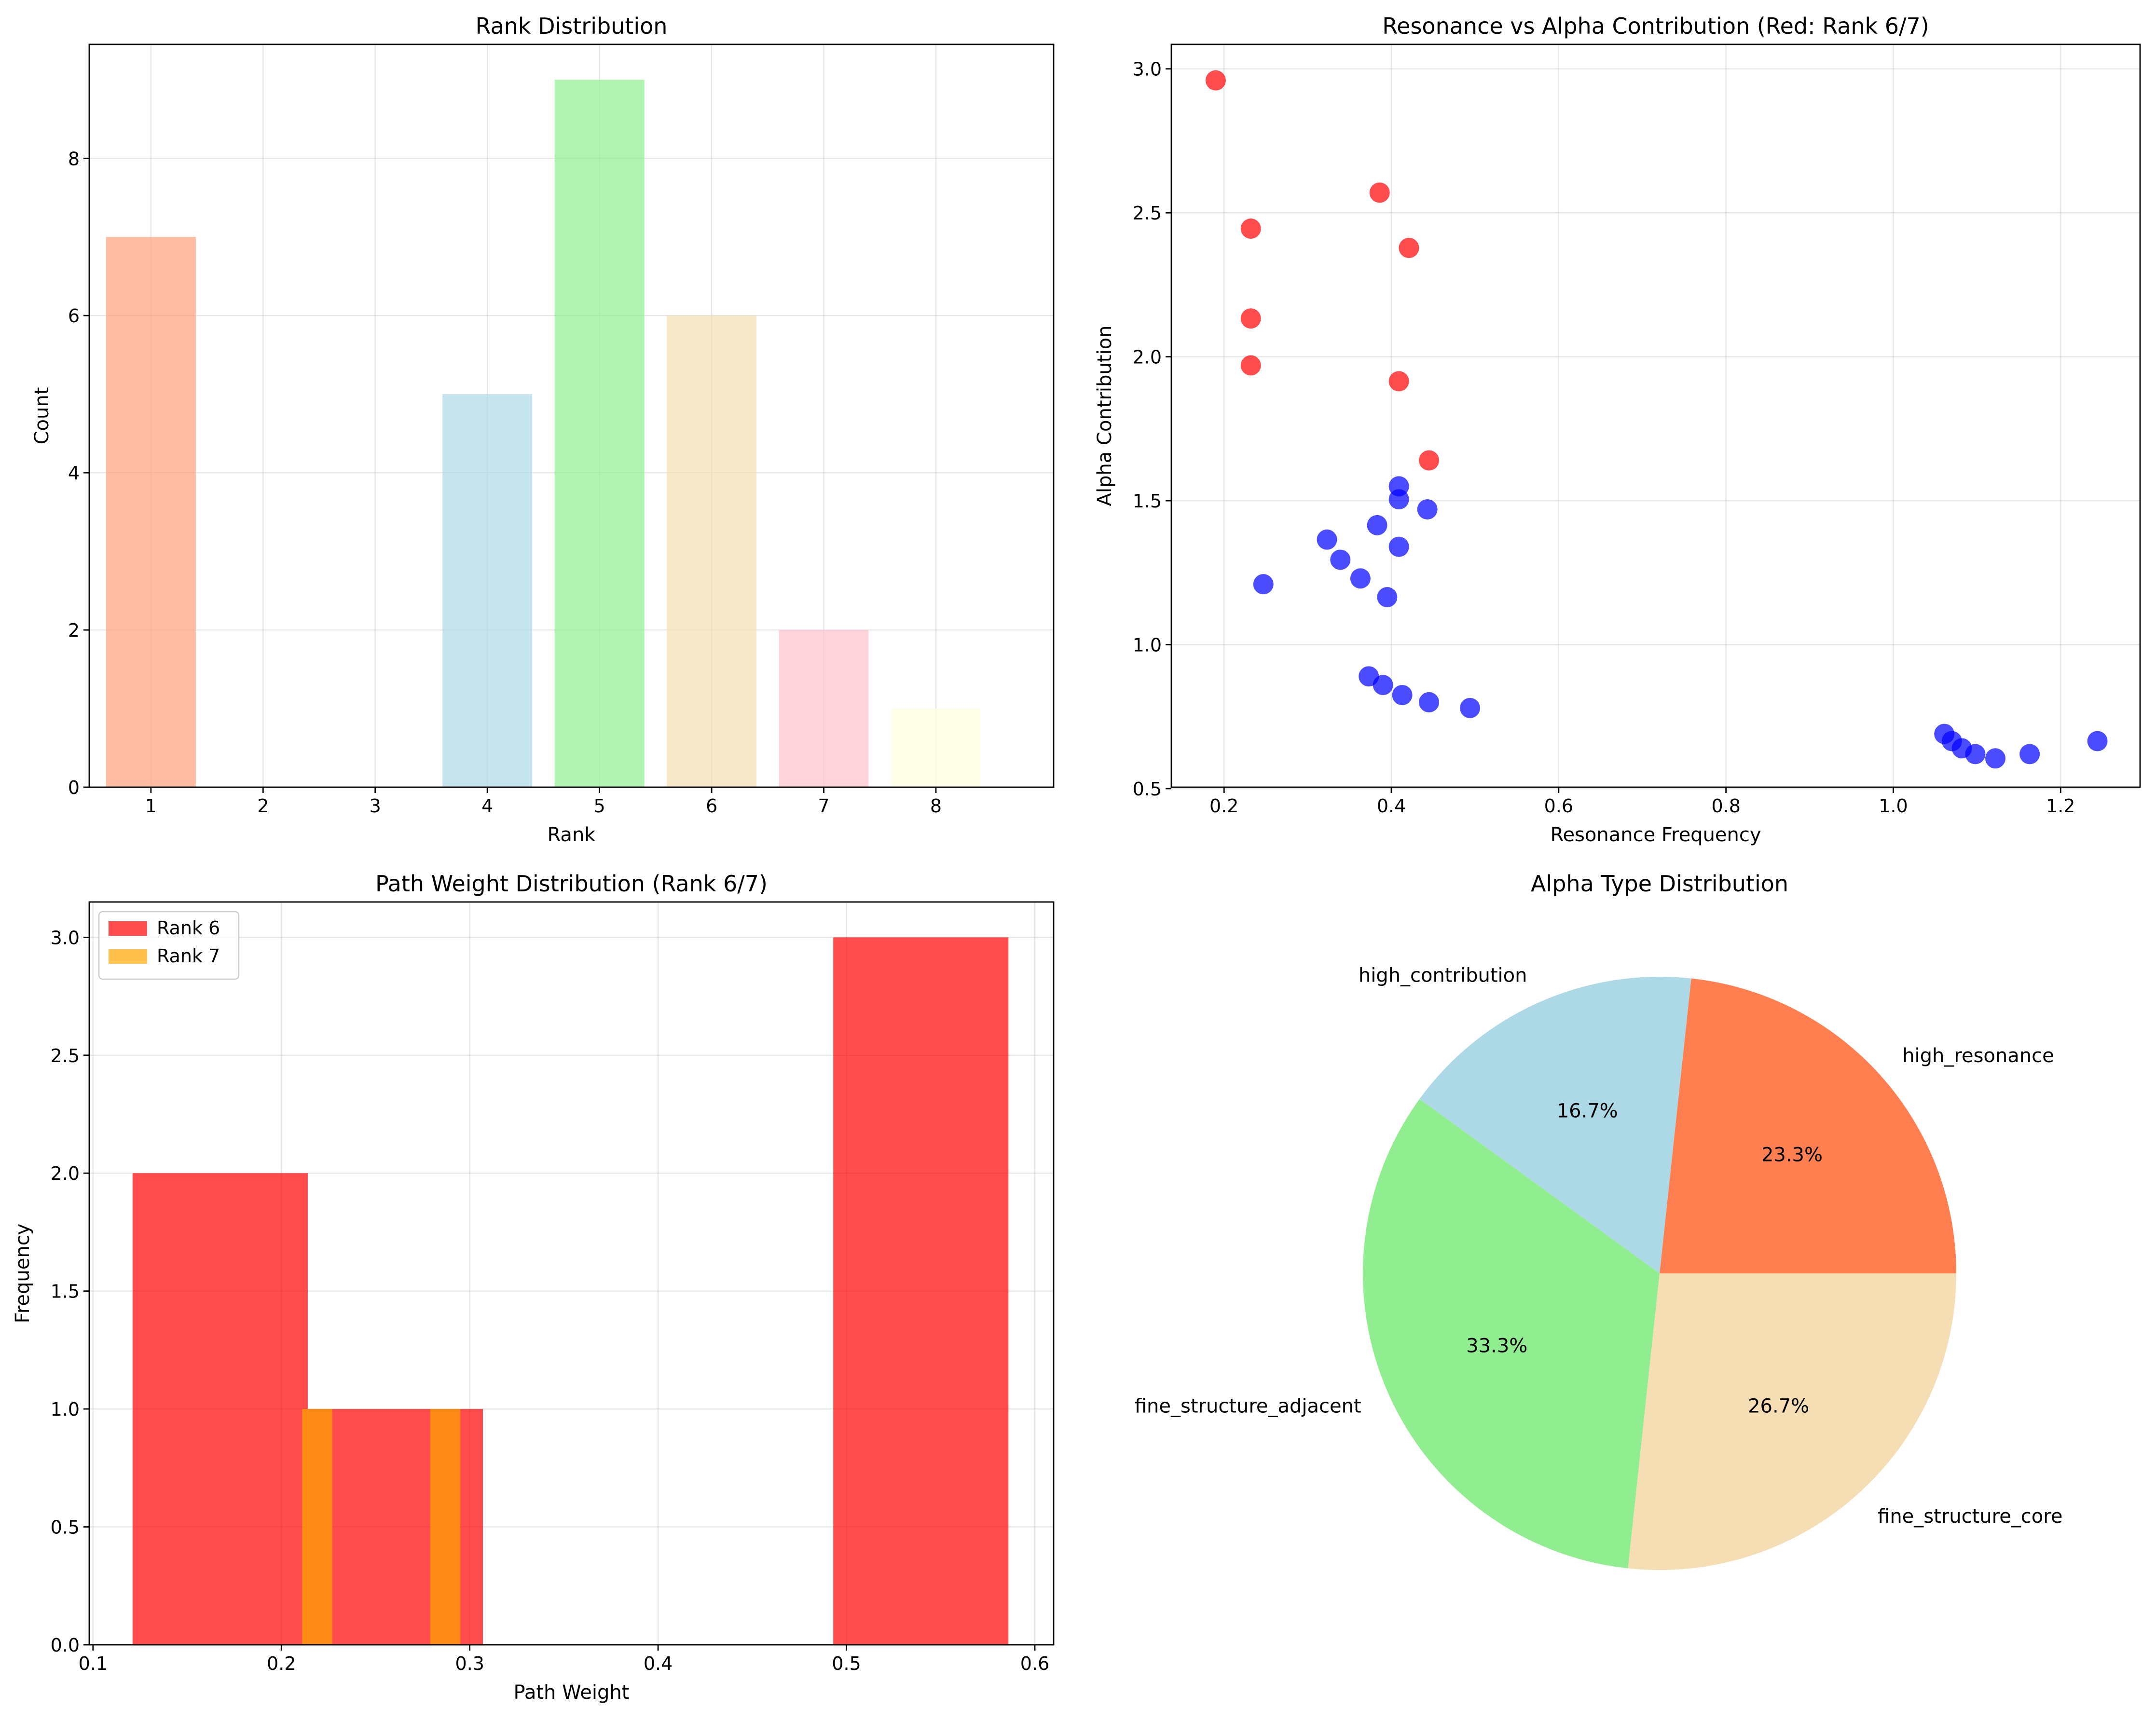  I want to click on legend: Rank 6 Rank 7, so click(169, 945).